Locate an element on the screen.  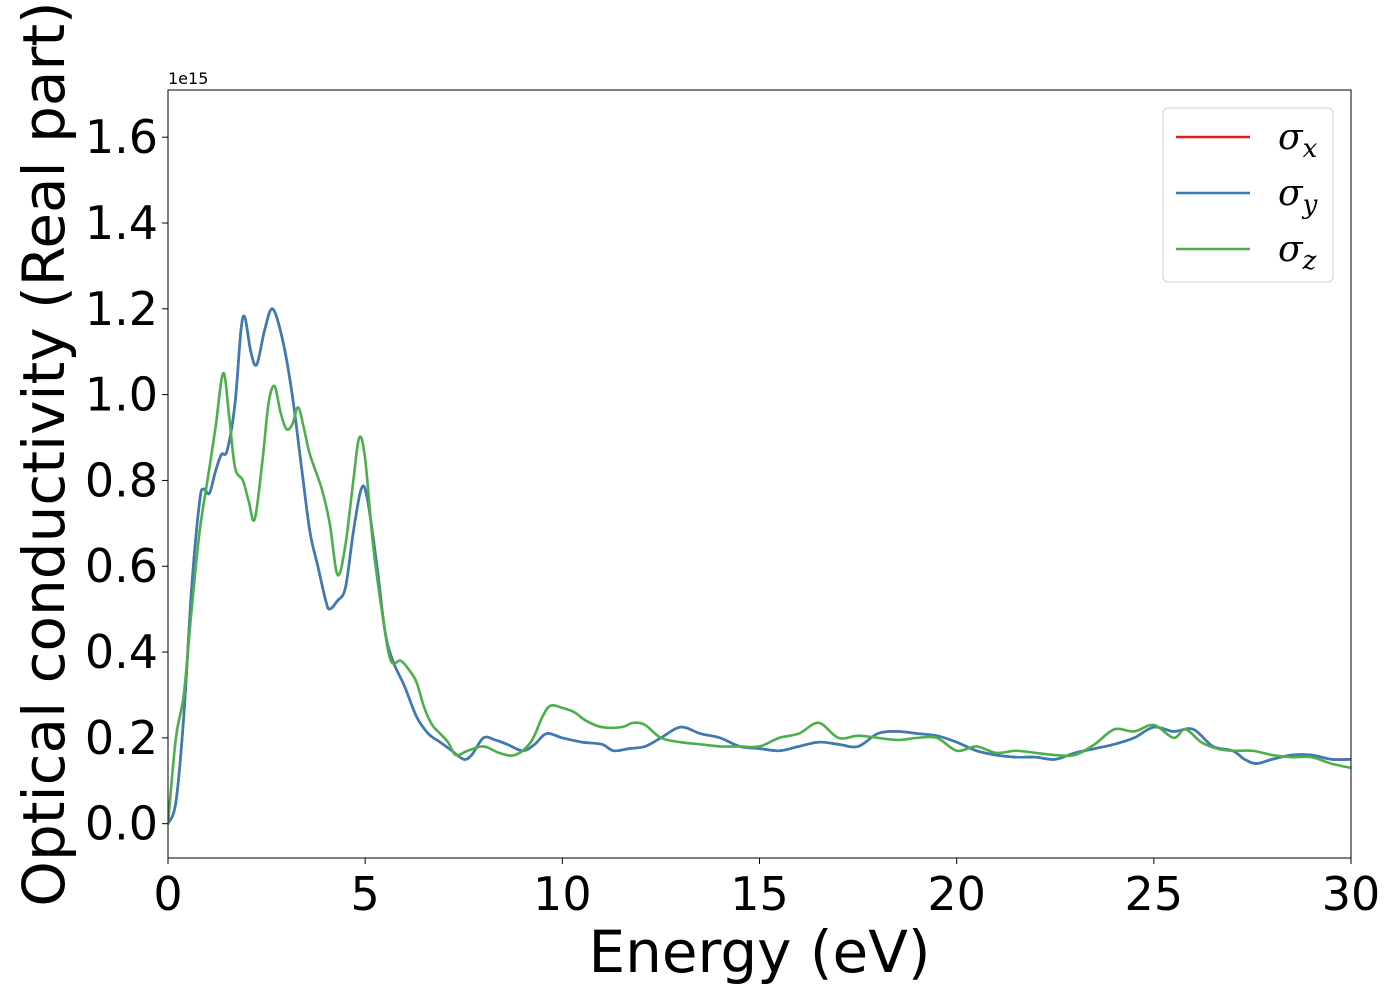
y-tick-label: 1.4 is located at coordinates (121, 223).